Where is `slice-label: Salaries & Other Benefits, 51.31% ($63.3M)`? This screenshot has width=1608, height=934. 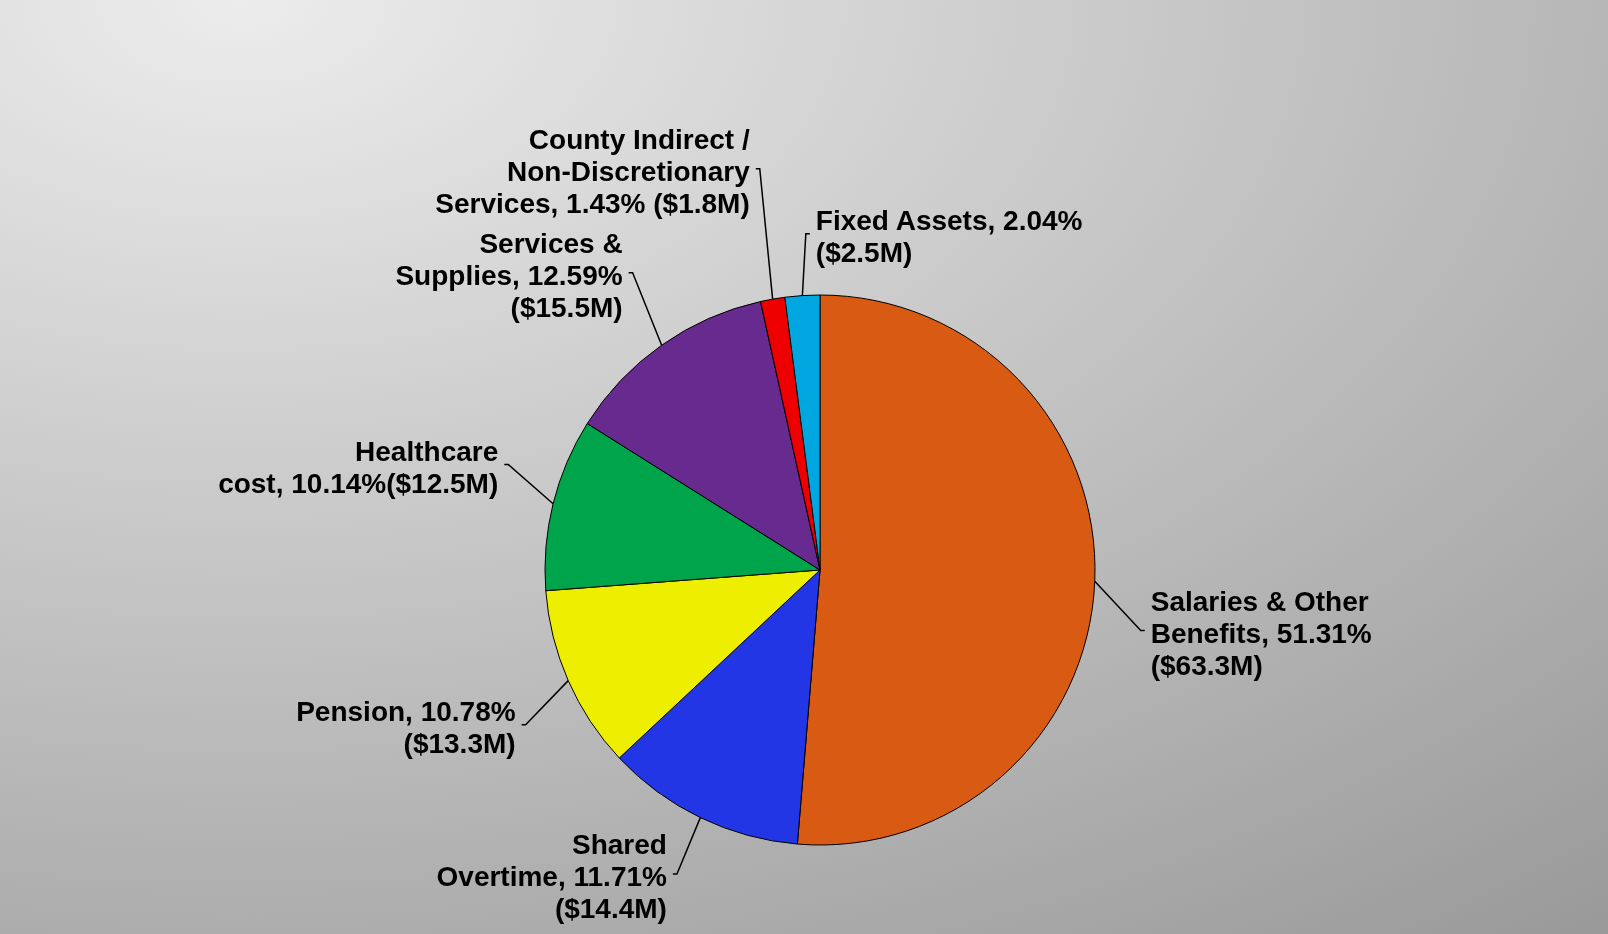 slice-label: Salaries & Other Benefits, 51.31% ($63.3M) is located at coordinates (1261, 633).